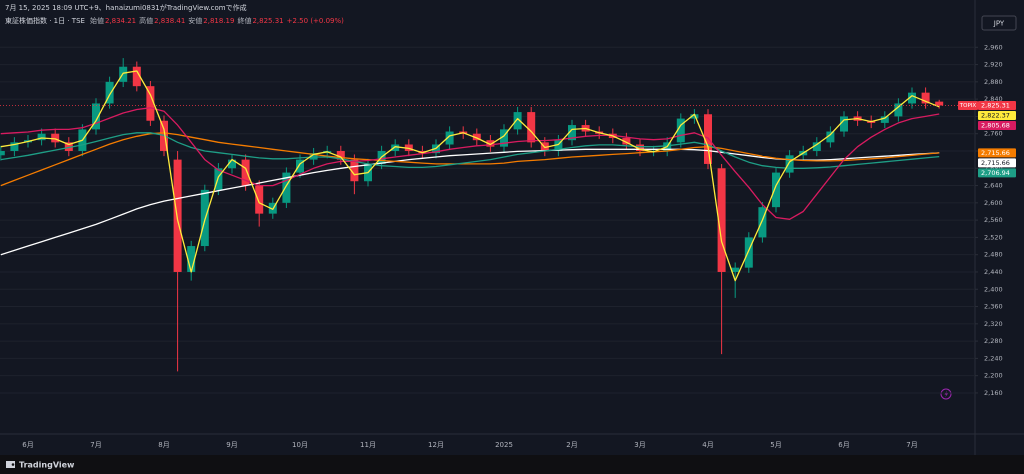 Image resolution: width=1024 pixels, height=474 pixels. I want to click on x-tick-label: 11月, so click(368, 445).